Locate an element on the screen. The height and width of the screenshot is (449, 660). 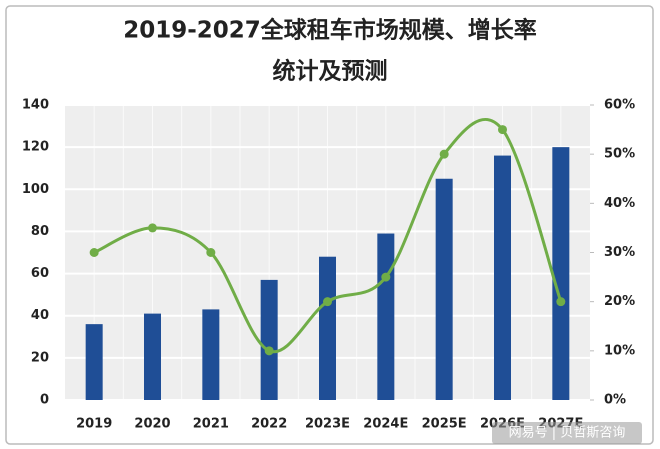
y-tick-label: 140 is located at coordinates (35, 105).